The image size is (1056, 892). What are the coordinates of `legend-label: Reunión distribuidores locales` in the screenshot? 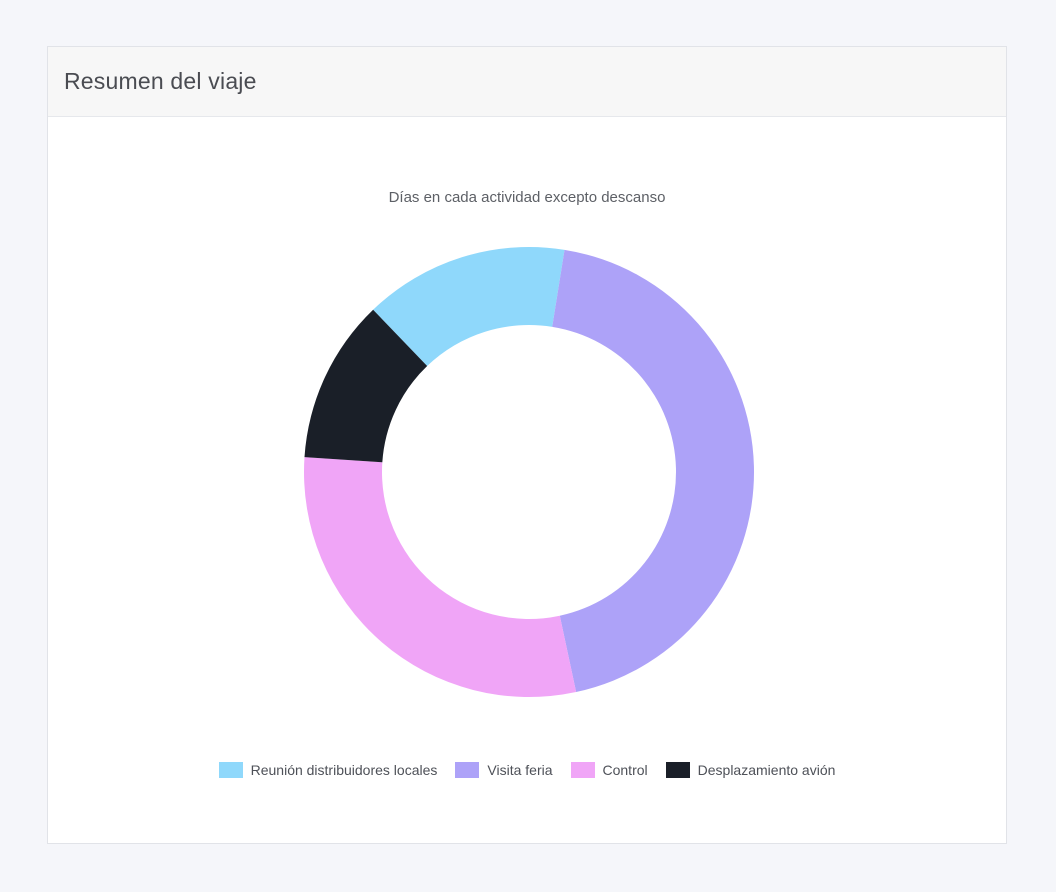 It's located at (344, 770).